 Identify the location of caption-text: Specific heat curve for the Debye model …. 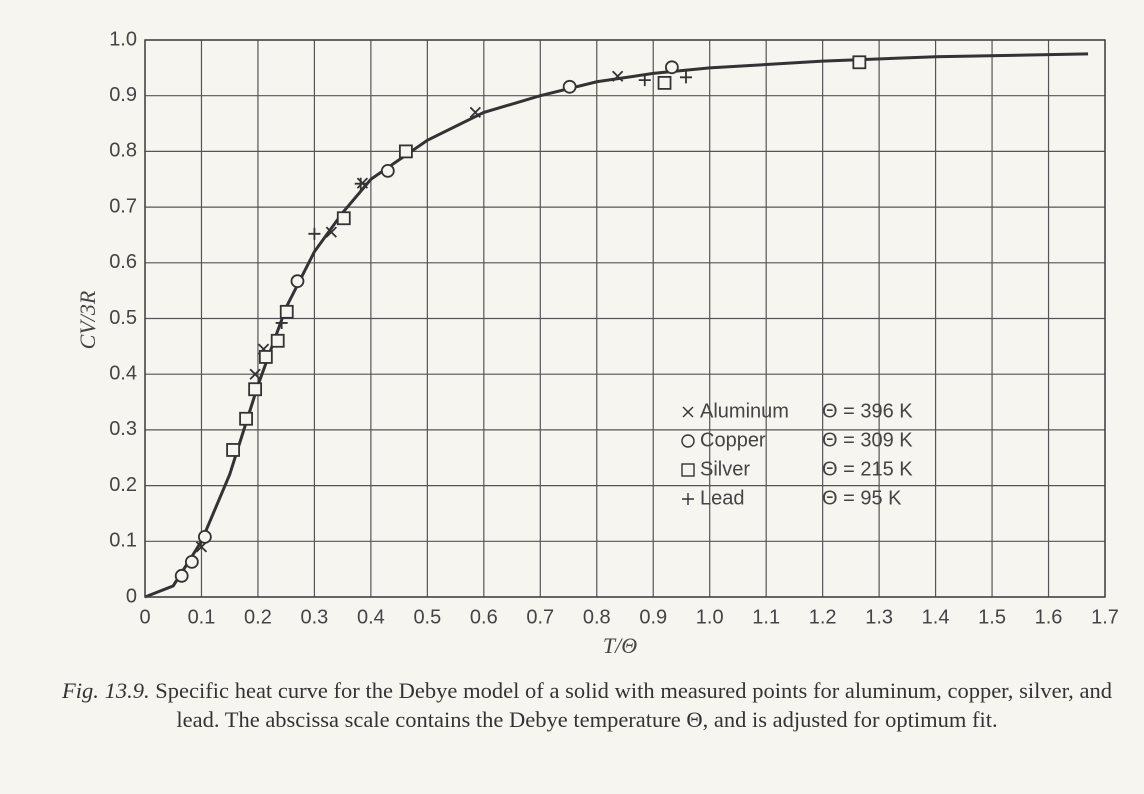
(633, 705).